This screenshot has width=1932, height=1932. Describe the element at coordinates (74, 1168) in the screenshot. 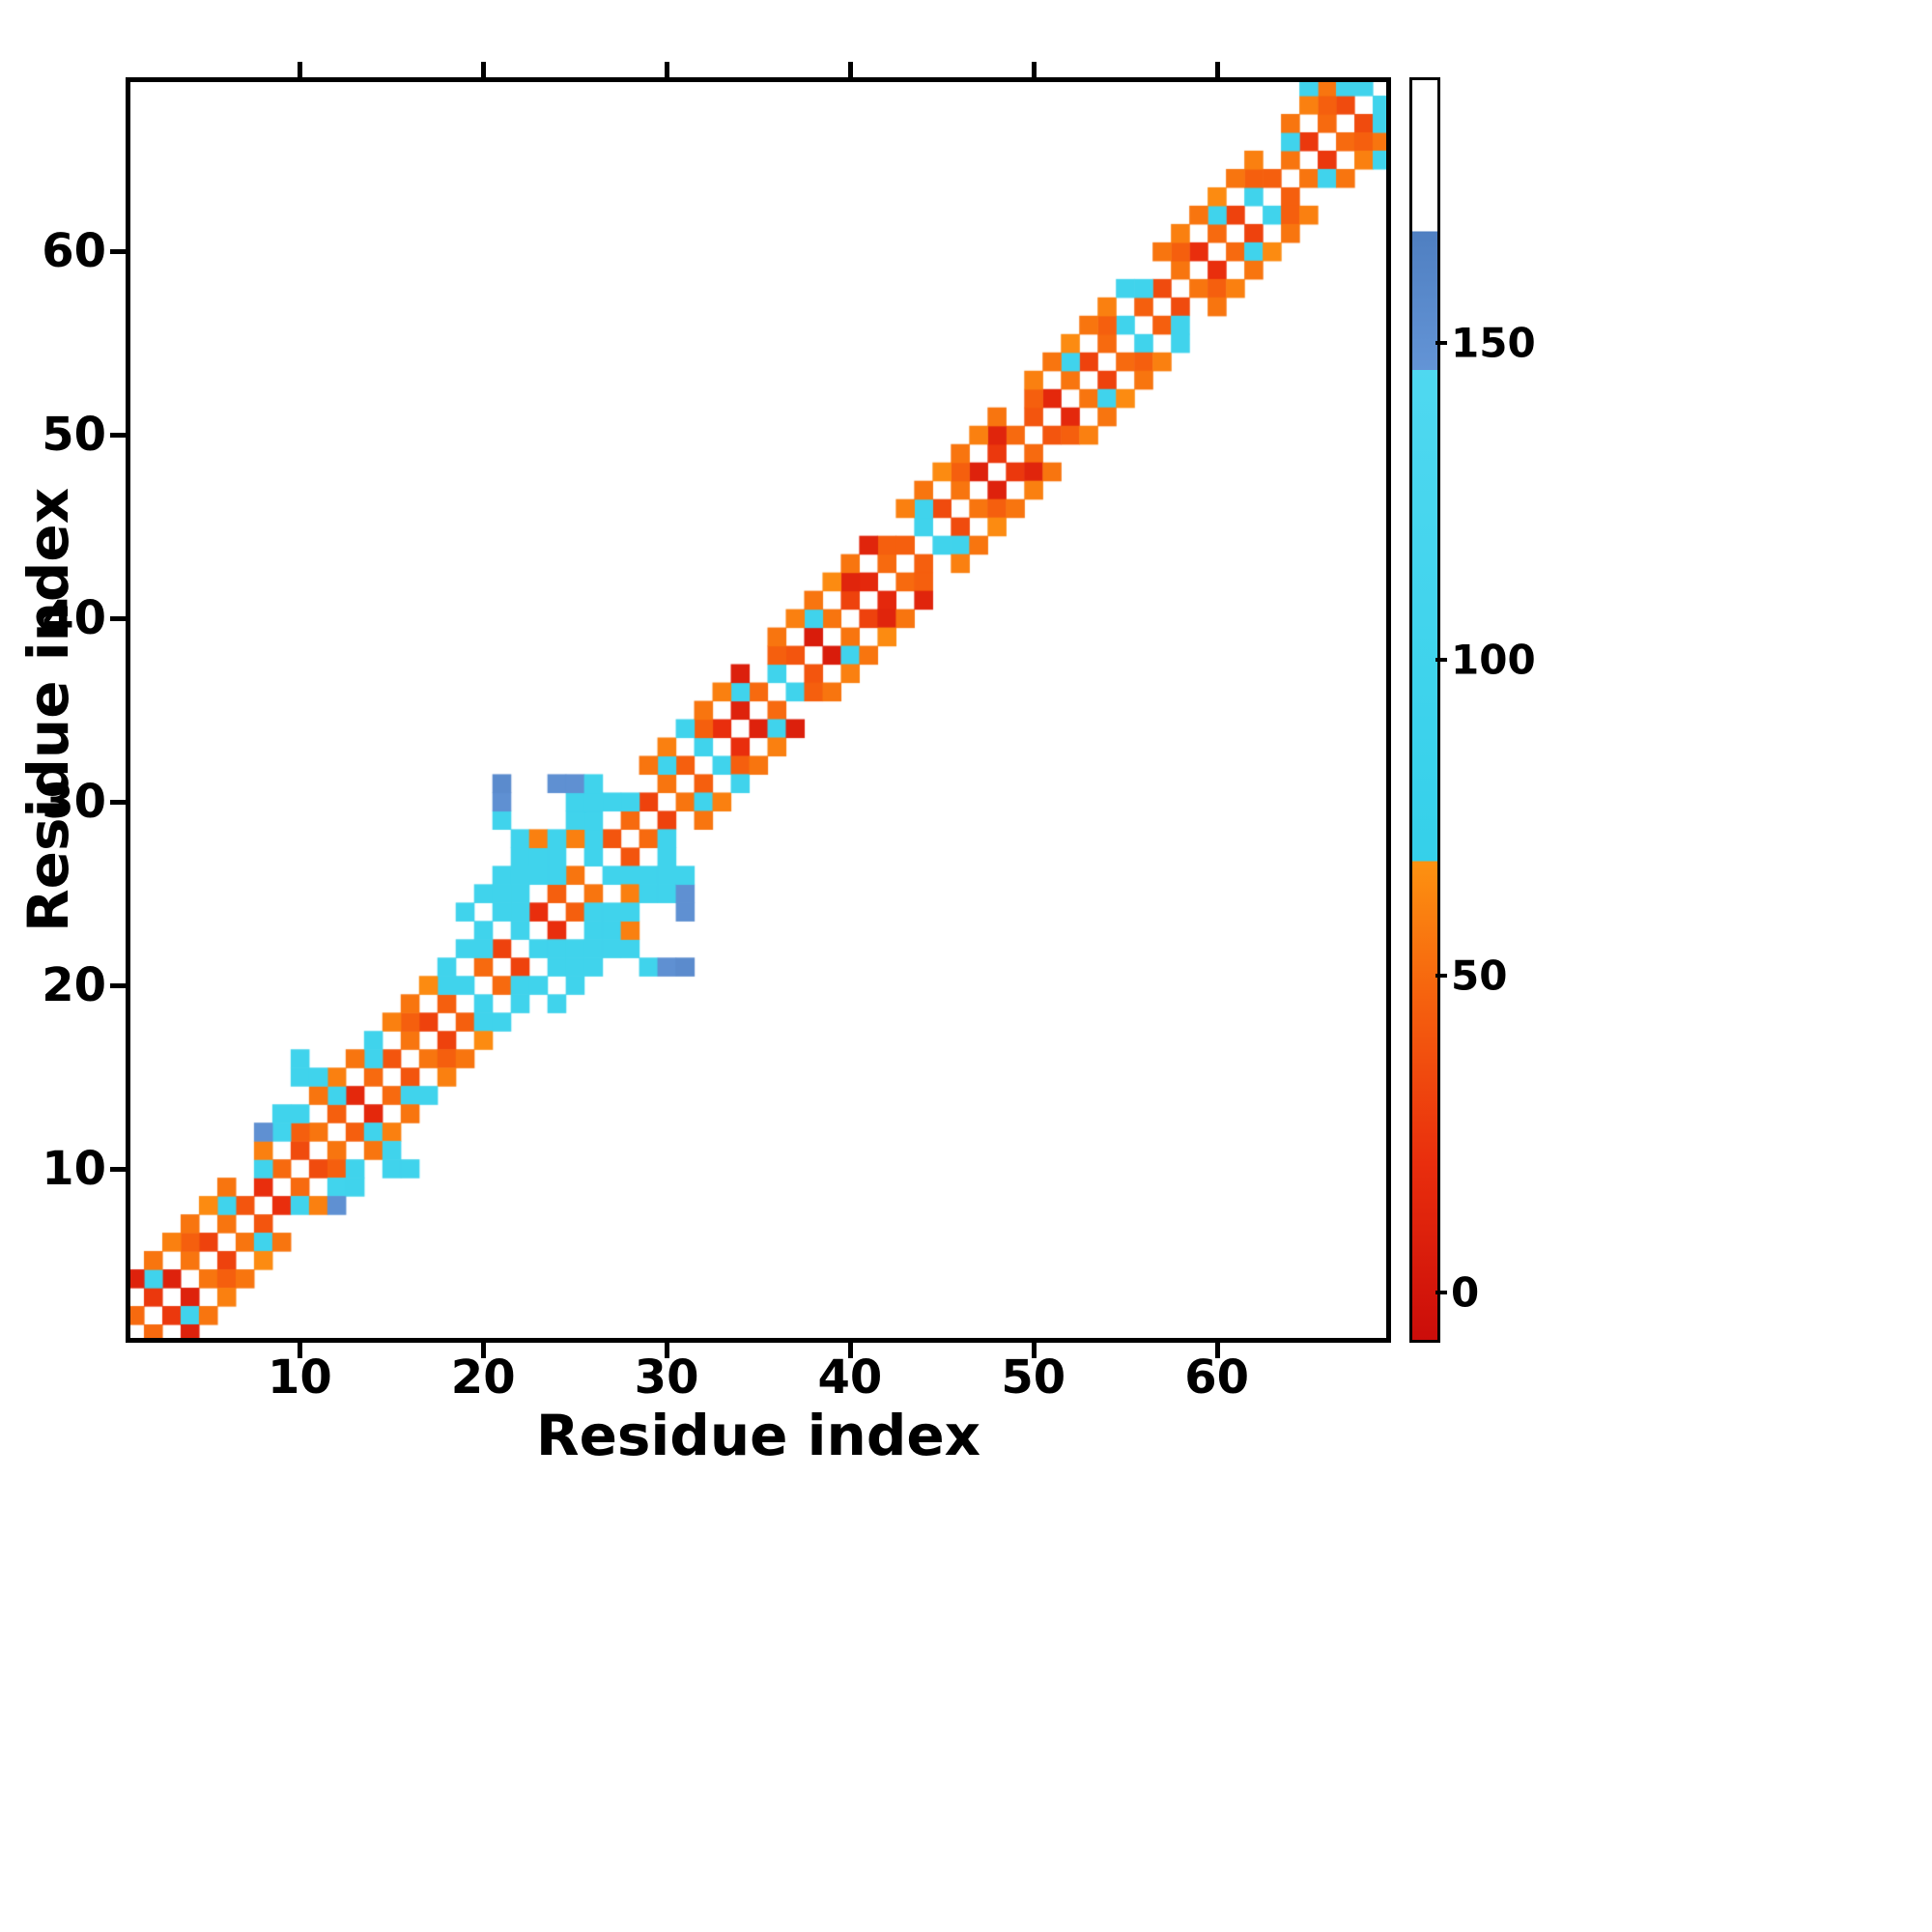

I see `y-tick-label: 10` at that location.